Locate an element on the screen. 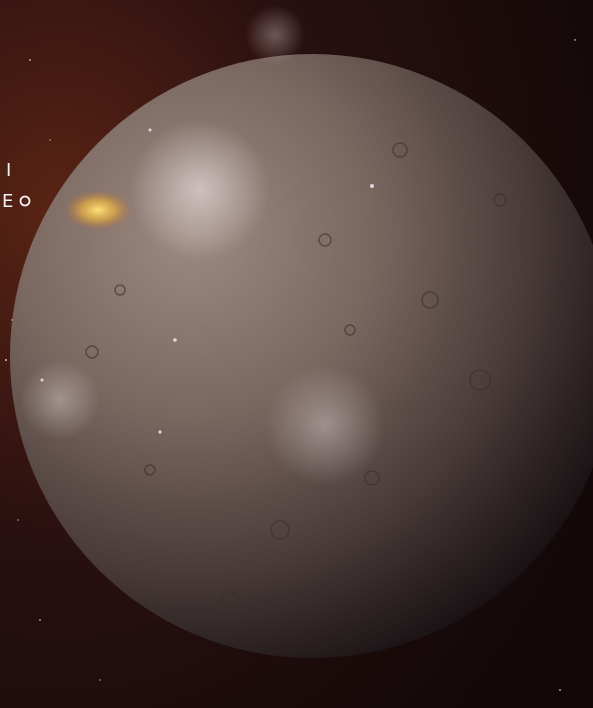 The image size is (593, 708). text-fragment: E is located at coordinates (7, 201).